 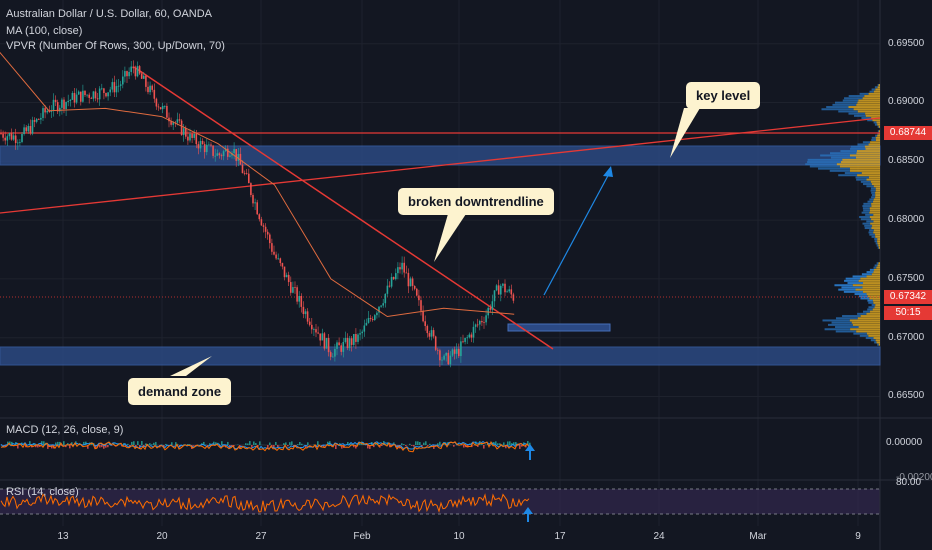 I want to click on macd-indicator, so click(x=265, y=446).